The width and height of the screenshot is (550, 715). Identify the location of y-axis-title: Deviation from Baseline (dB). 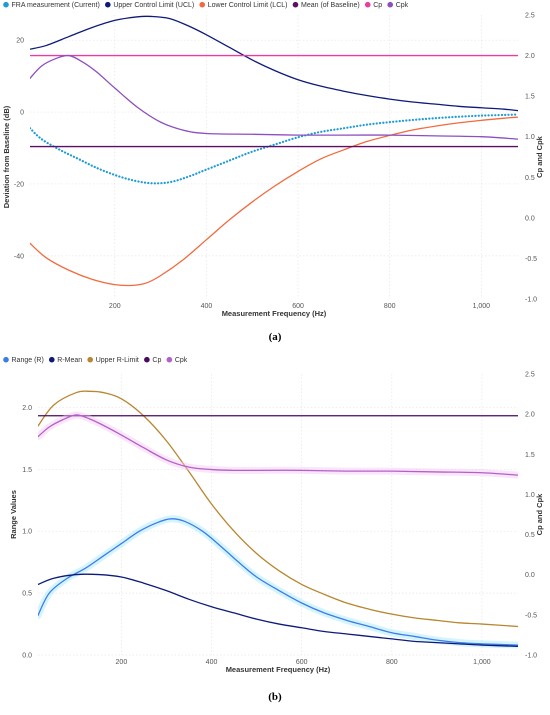
(6, 156).